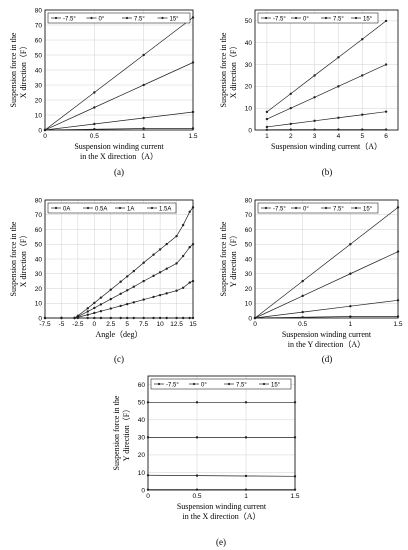 Image resolution: width=408 pixels, height=550 pixels. What do you see at coordinates (102, 19) in the screenshot?
I see `legend-label: 0°` at bounding box center [102, 19].